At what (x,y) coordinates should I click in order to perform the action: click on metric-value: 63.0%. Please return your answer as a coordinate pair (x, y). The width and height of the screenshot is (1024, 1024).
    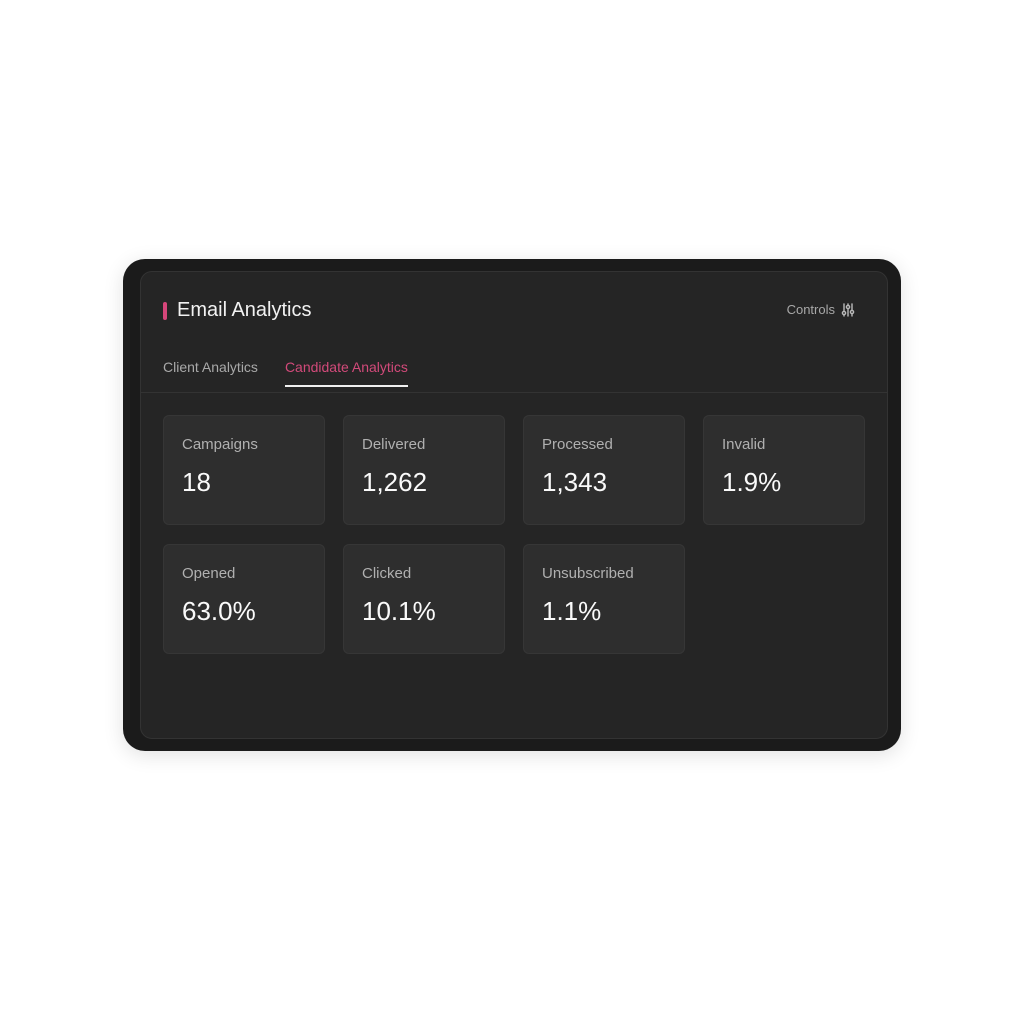
    Looking at the image, I should click on (219, 611).